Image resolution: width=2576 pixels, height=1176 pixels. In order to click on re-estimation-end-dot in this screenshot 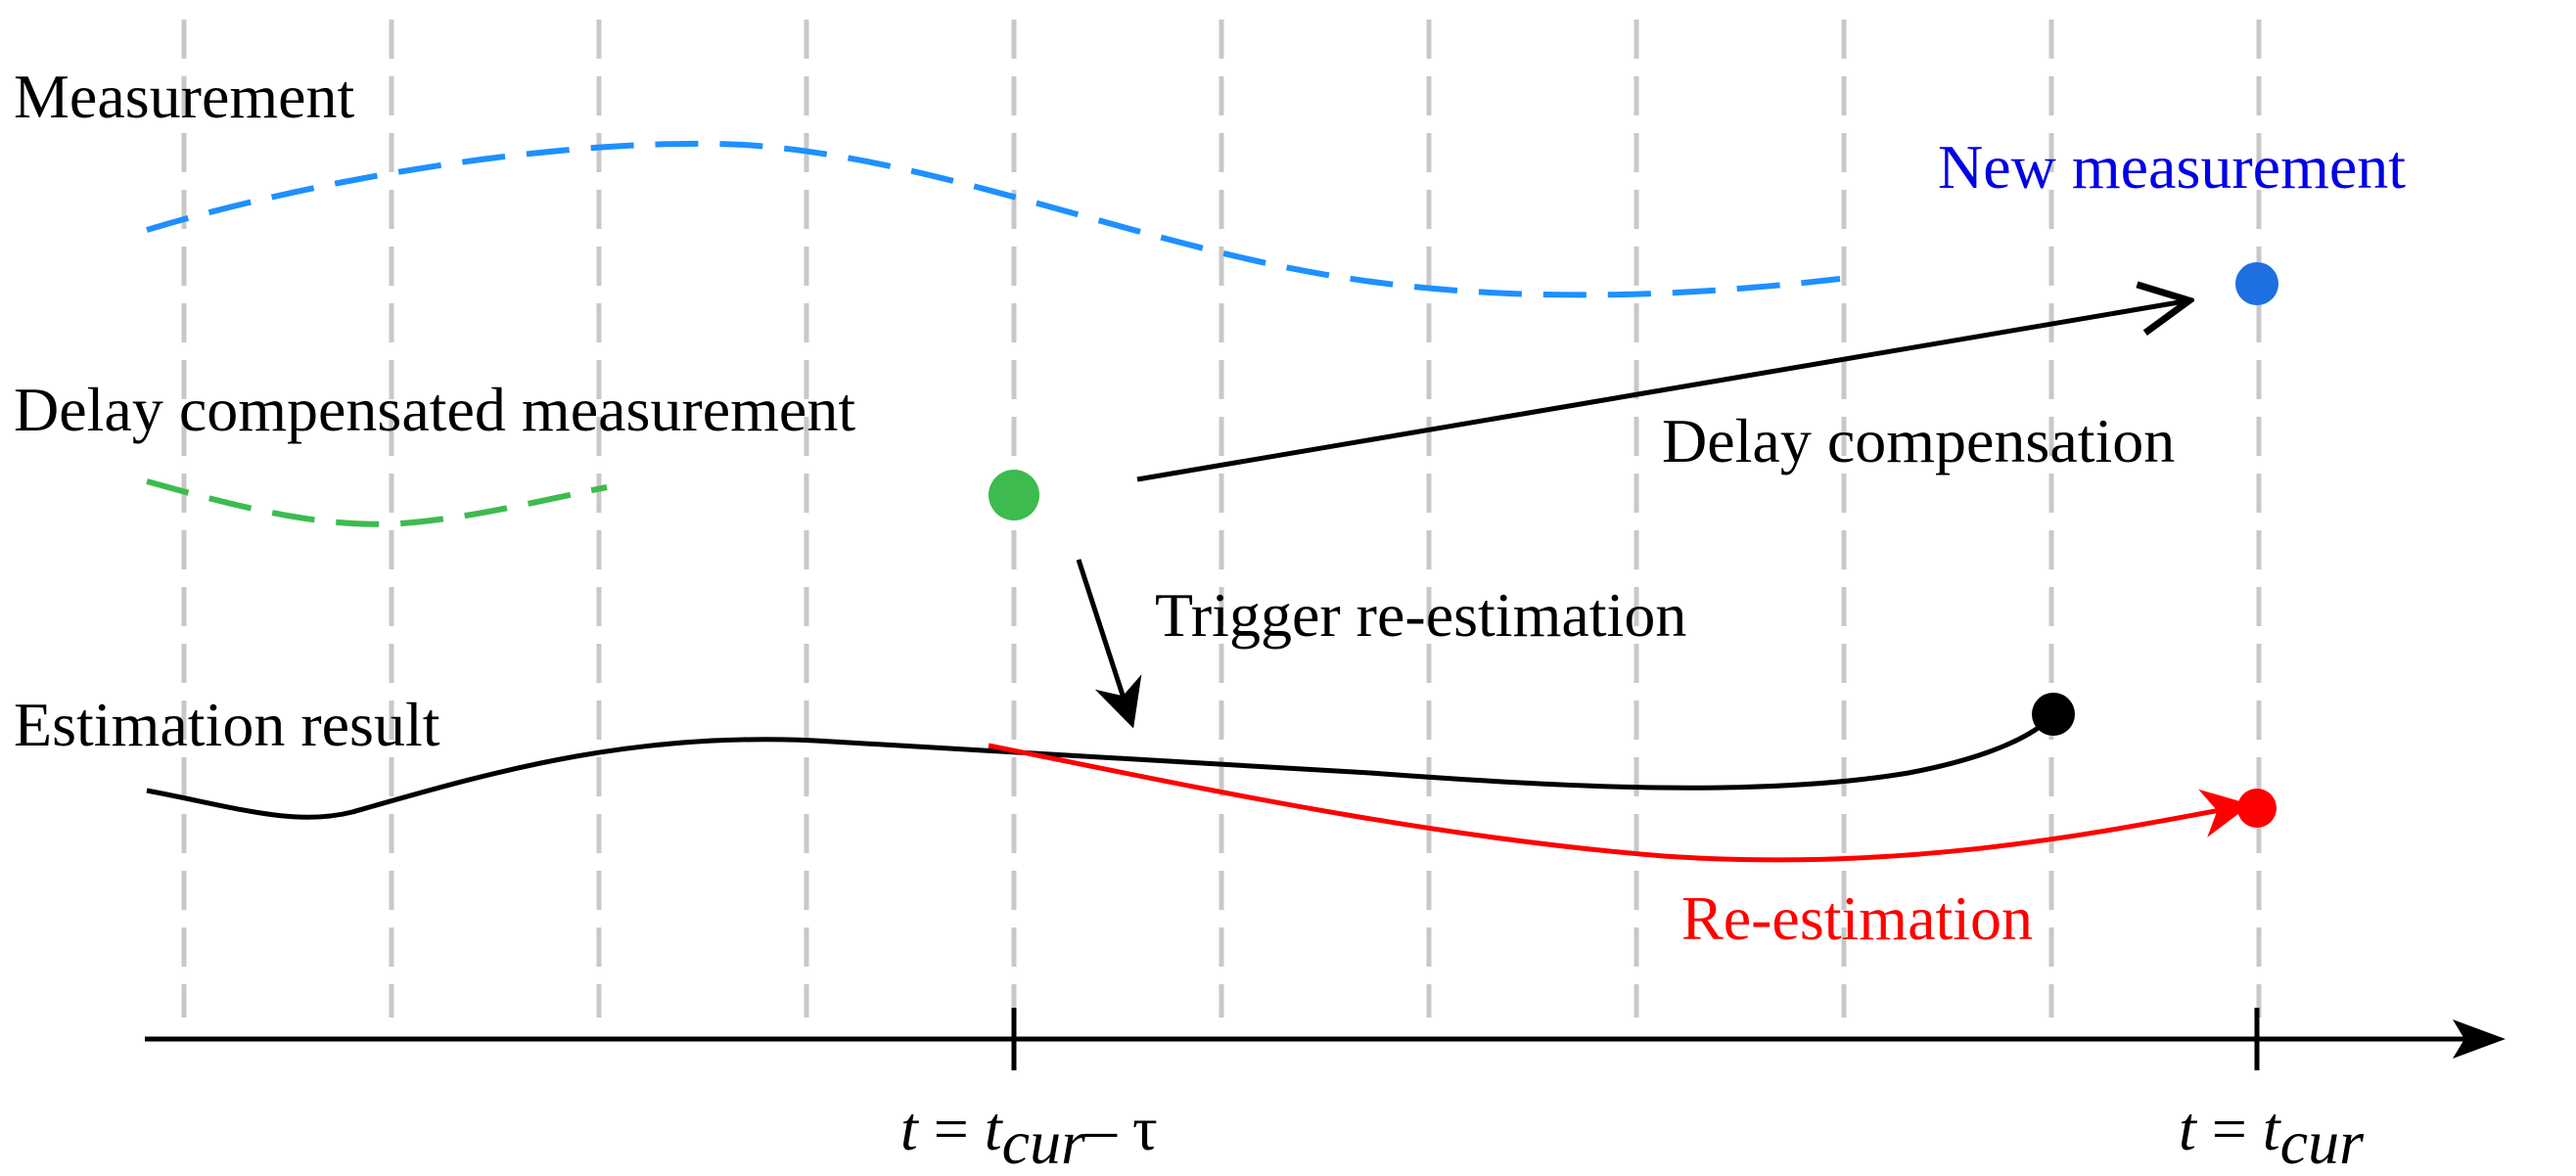, I will do `click(2257, 809)`.